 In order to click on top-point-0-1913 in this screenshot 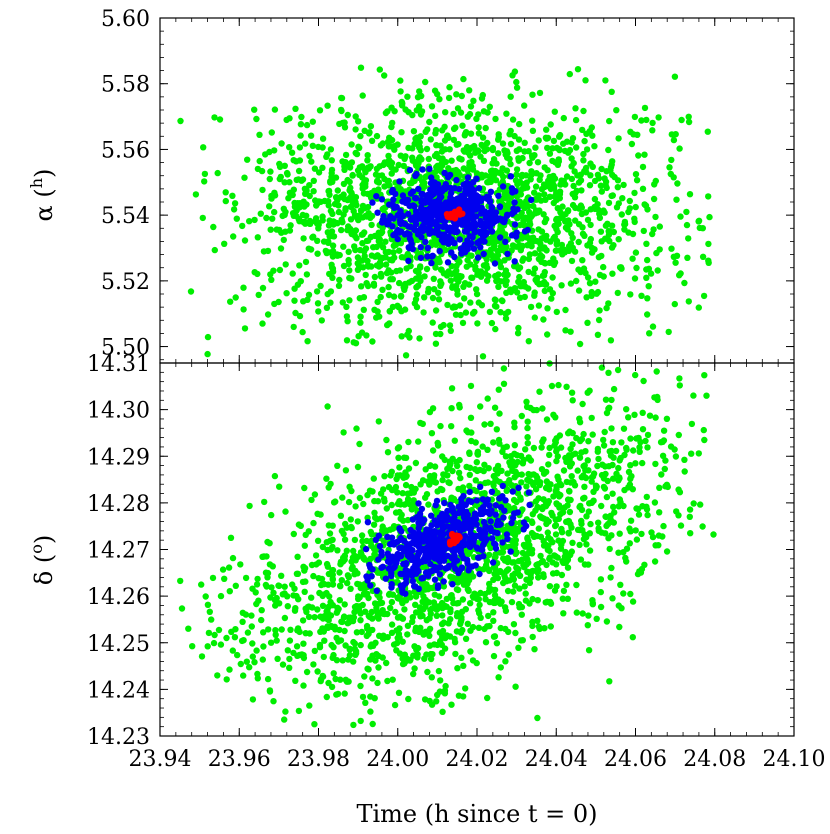, I will do `click(439, 299)`.